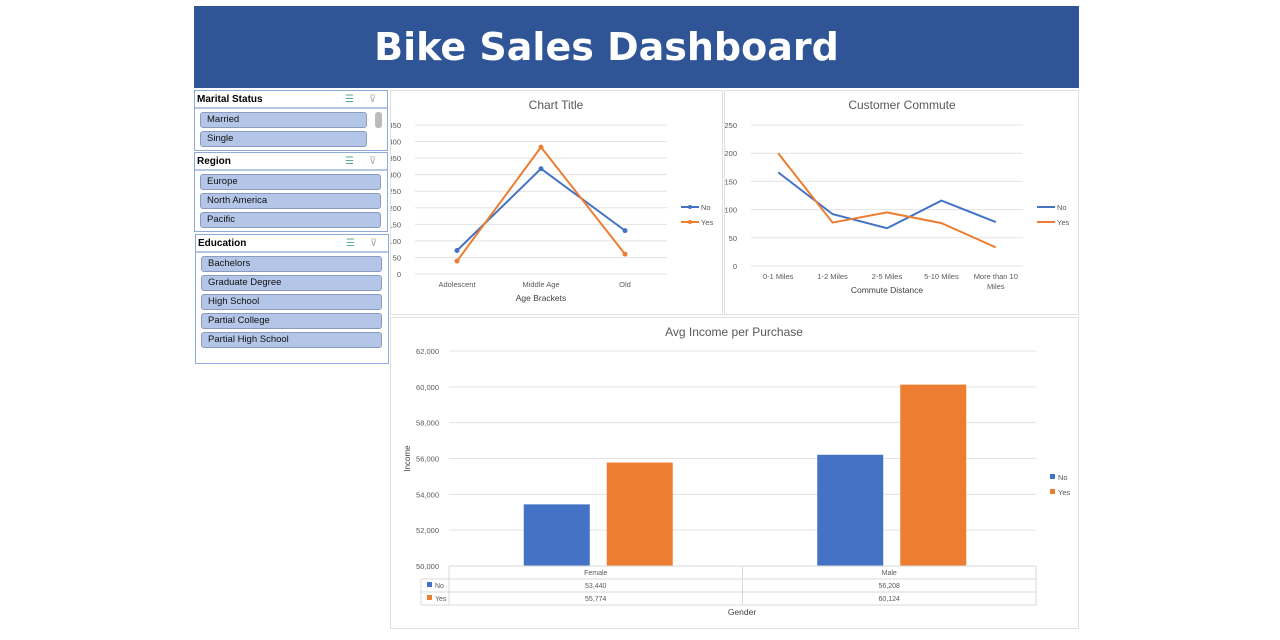 Image resolution: width=1280 pixels, height=640 pixels. Describe the element at coordinates (556, 105) in the screenshot. I see `chart-title: Chart Title` at that location.